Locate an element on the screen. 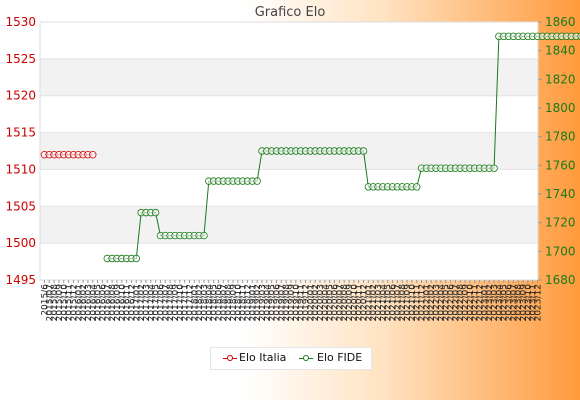 This screenshot has width=580, height=400. legend: Elo Italia Elo FIDE is located at coordinates (291, 358).